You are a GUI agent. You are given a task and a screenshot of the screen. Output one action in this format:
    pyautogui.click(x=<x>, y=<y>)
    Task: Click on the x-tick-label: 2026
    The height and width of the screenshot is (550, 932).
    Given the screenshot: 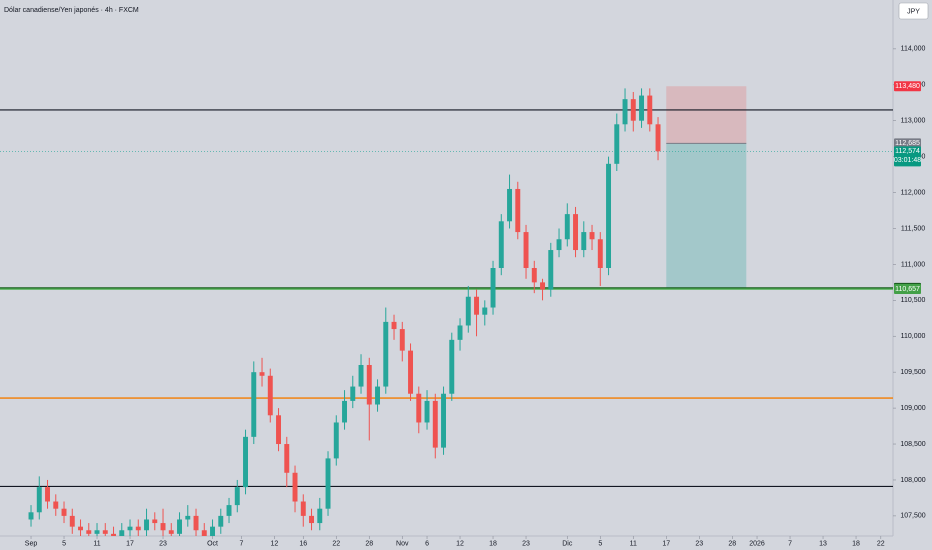 What is the action you would take?
    pyautogui.click(x=757, y=543)
    